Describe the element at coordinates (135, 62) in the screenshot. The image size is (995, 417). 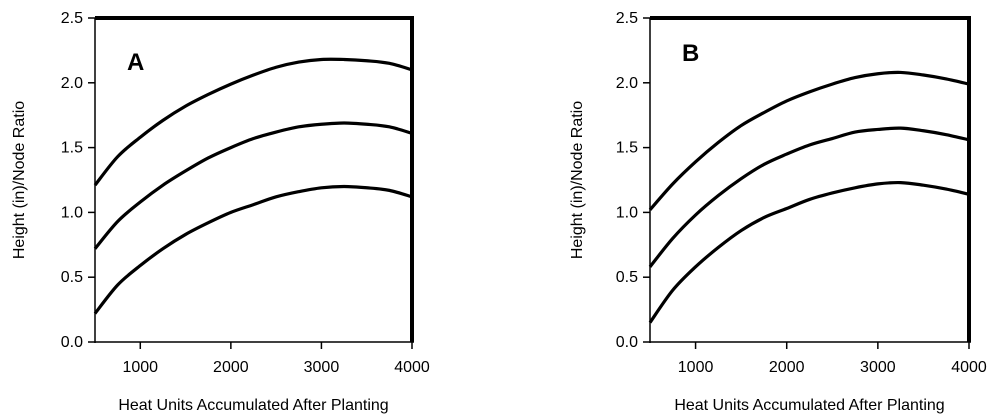
I see `panel-letter: A` at that location.